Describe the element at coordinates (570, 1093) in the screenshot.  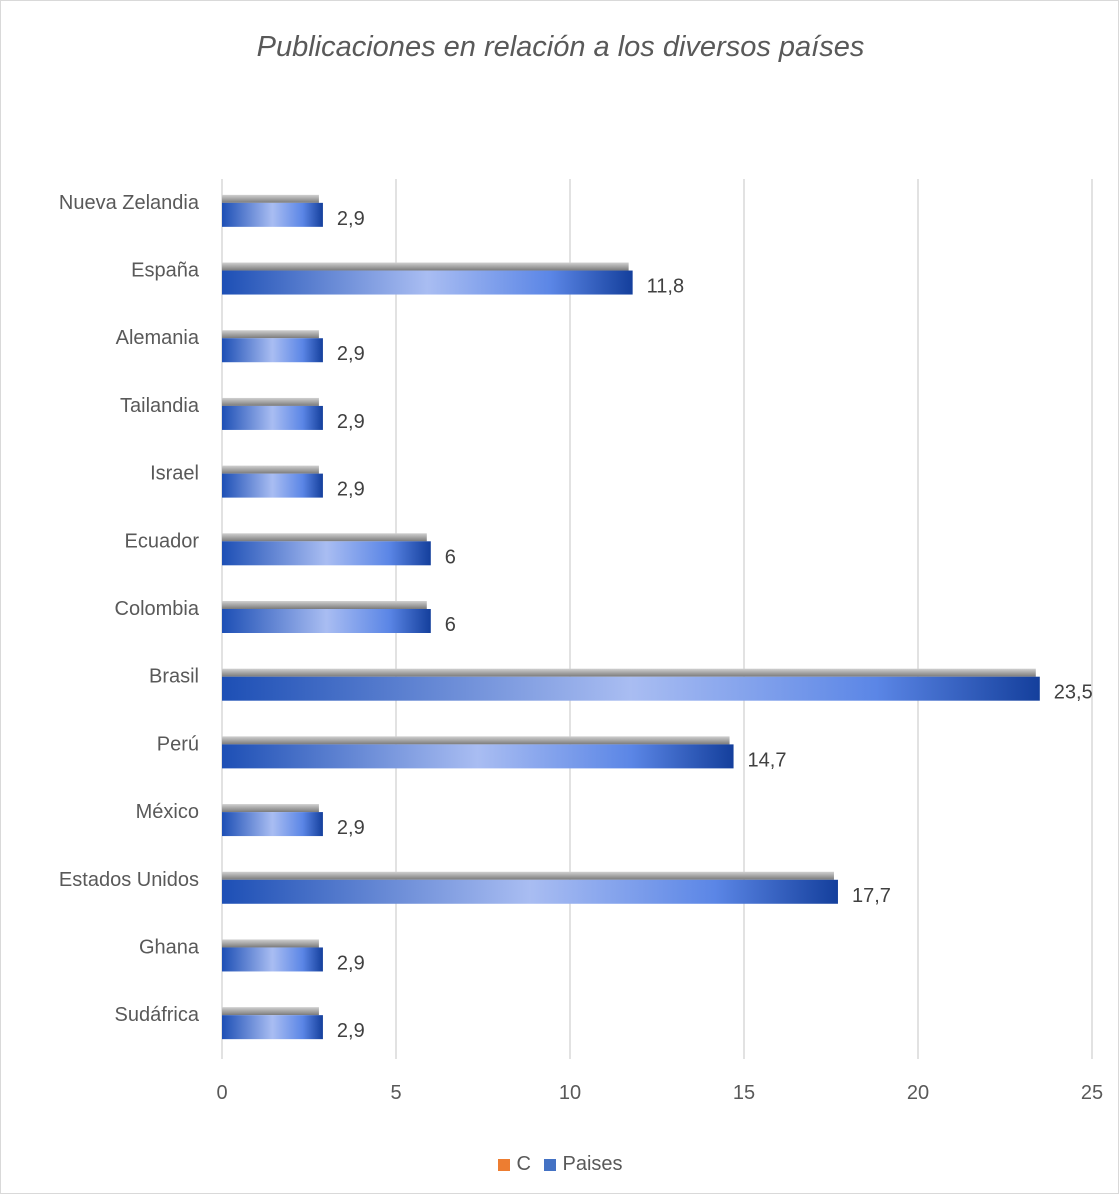
I see `x-tick-label: 10` at that location.